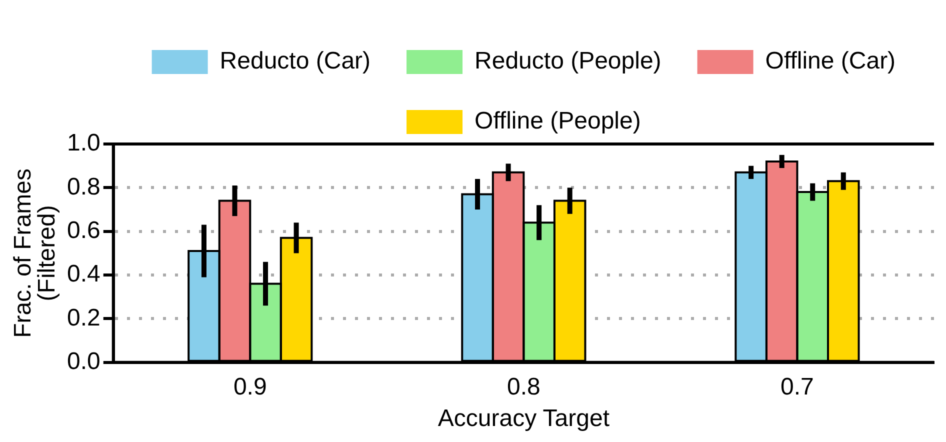 The image size is (946, 442). What do you see at coordinates (83, 362) in the screenshot?
I see `y-tick-label: 0.0` at bounding box center [83, 362].